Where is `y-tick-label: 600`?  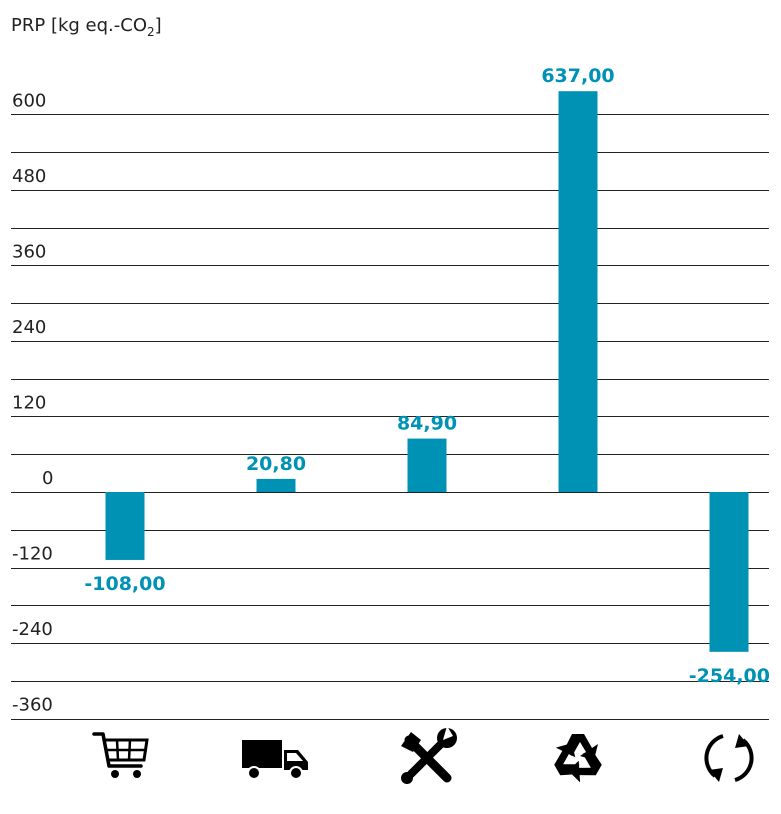
y-tick-label: 600 is located at coordinates (29, 100).